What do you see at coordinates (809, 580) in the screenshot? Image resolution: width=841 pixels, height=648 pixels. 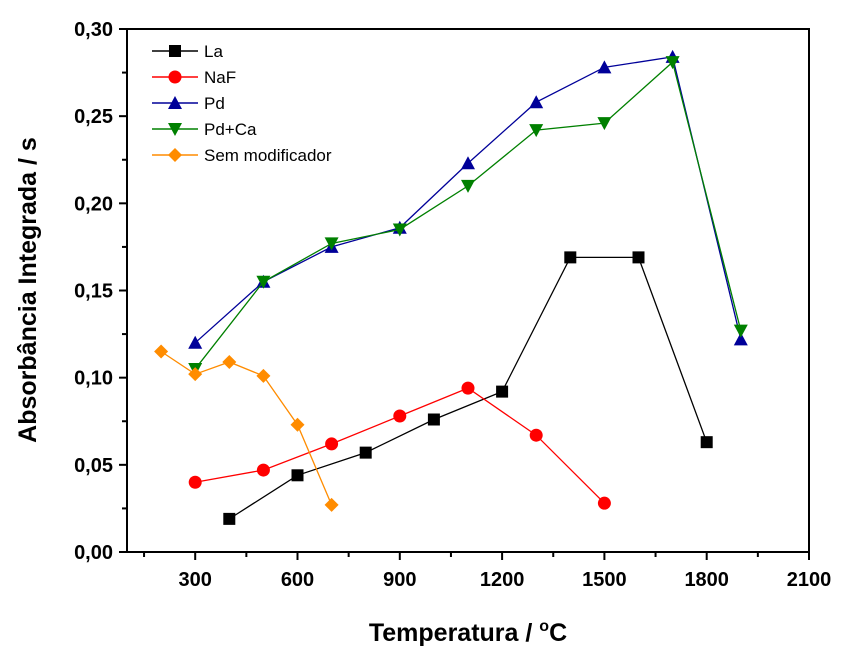 I see `x-tick-label: 2100` at bounding box center [809, 580].